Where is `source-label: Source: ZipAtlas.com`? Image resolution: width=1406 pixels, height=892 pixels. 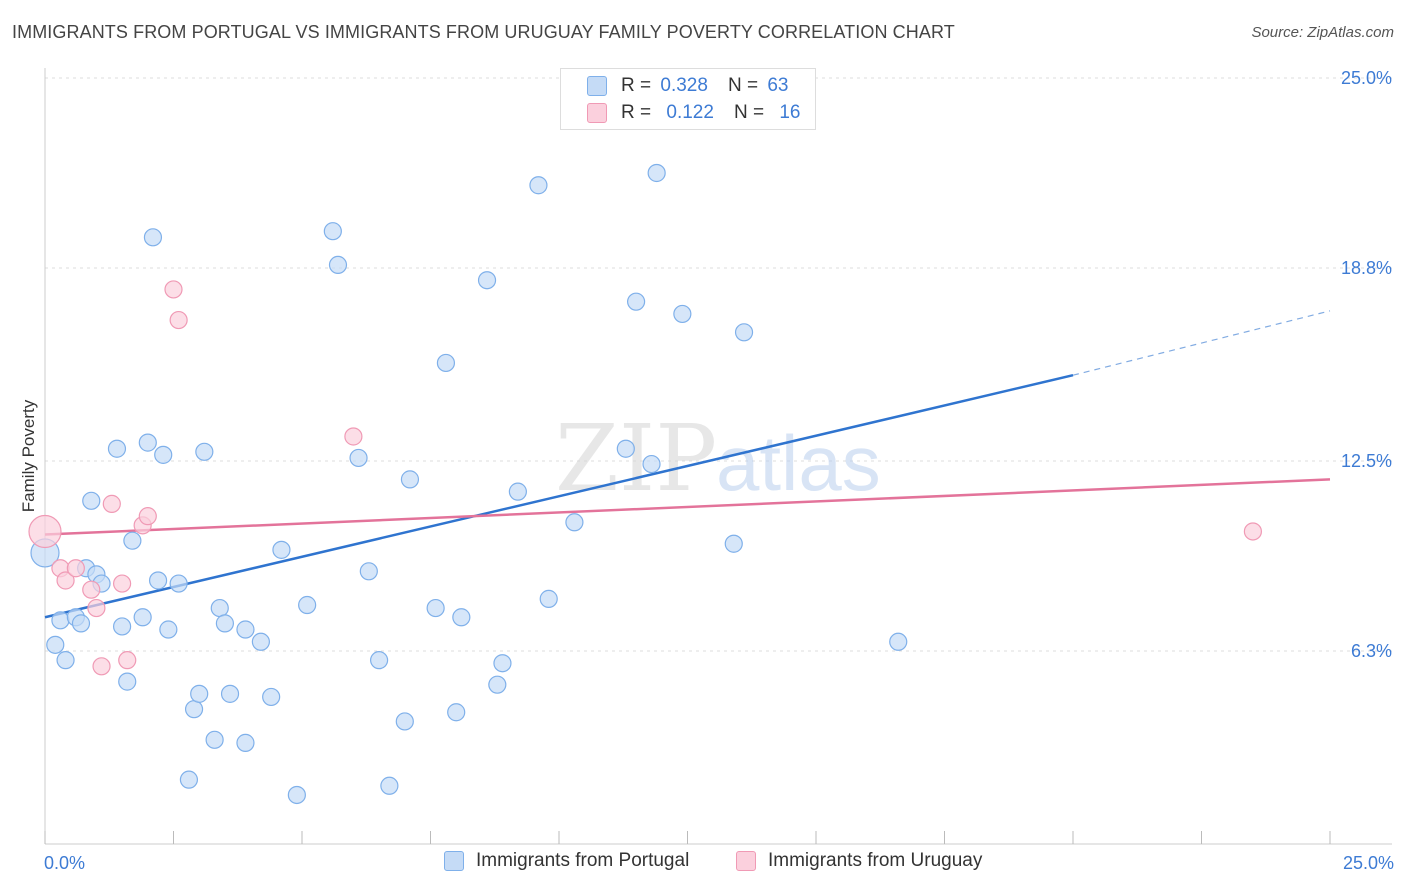 source-label: Source: ZipAtlas.com is located at coordinates (1322, 32).